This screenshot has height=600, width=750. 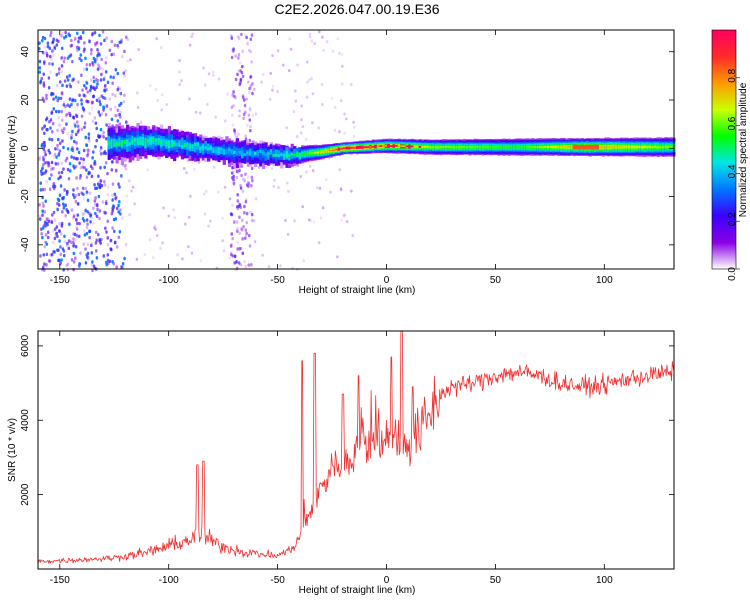 What do you see at coordinates (25, 148) in the screenshot?
I see `y-tick-label: 0` at bounding box center [25, 148].